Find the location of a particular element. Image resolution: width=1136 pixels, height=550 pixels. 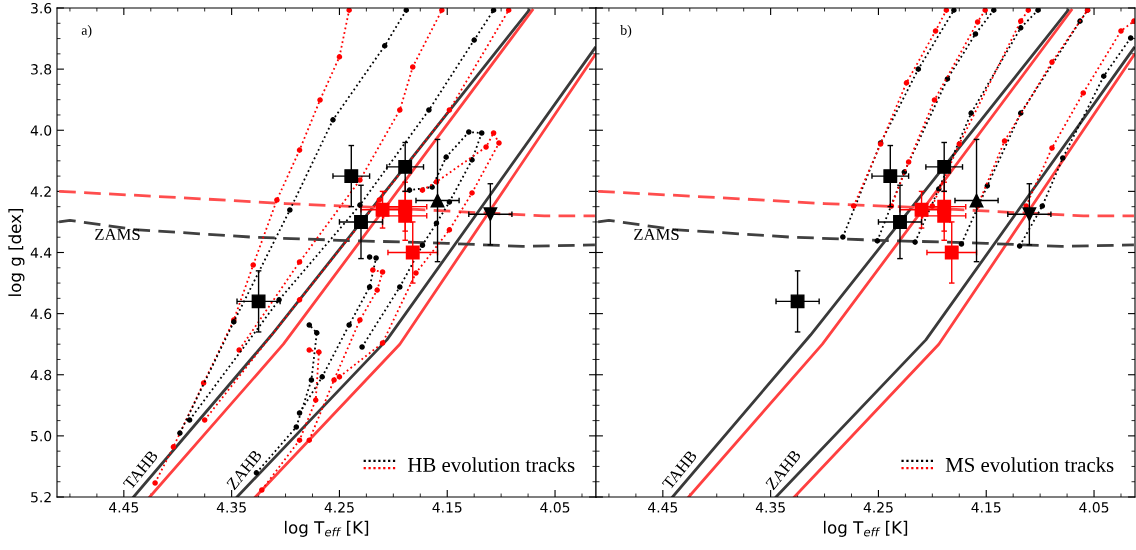

legend-label: HB evolution tracks is located at coordinates (491, 464).